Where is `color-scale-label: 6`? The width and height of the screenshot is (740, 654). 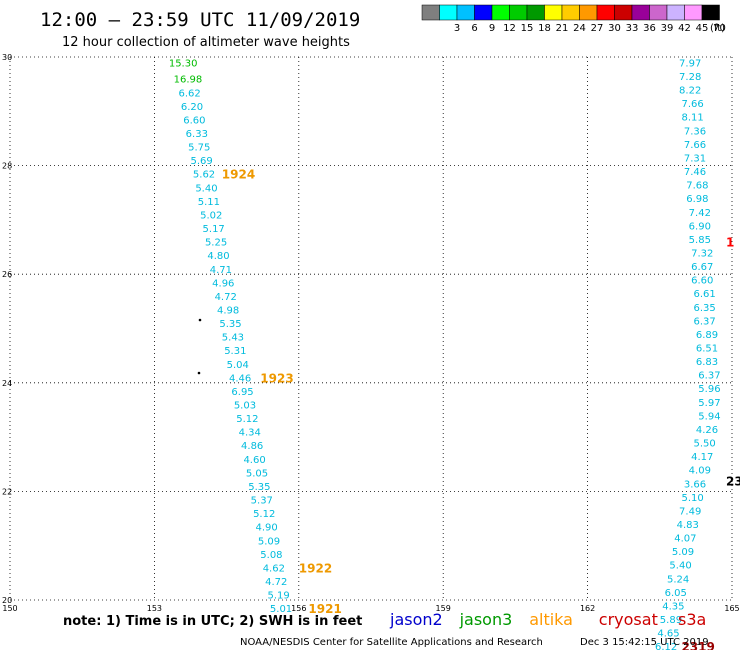
color-scale-label: 6 is located at coordinates (474, 28).